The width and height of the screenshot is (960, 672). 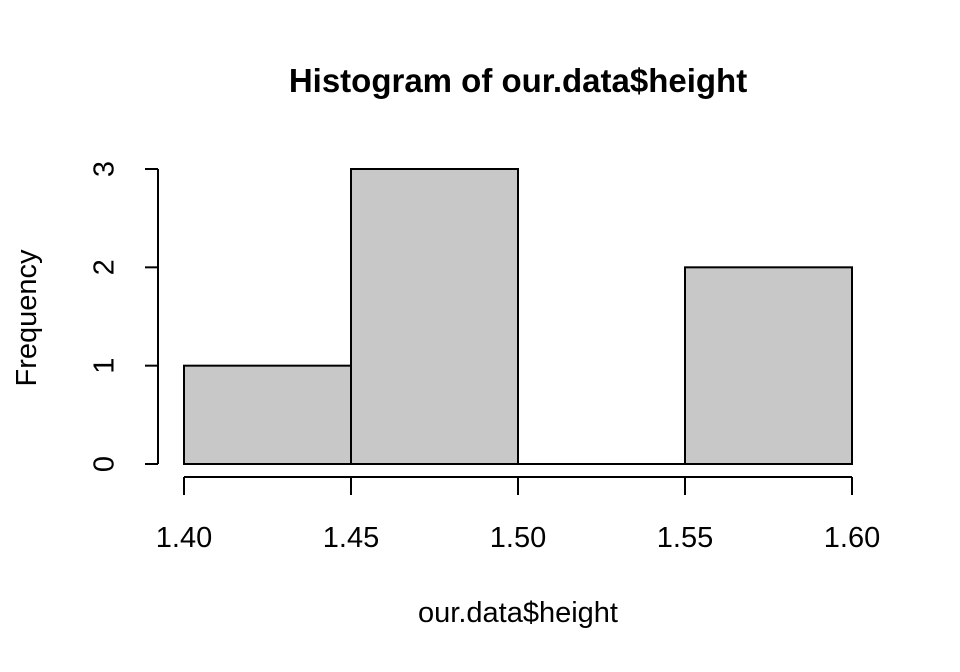 What do you see at coordinates (518, 538) in the screenshot?
I see `x-tick-label: 1.50` at bounding box center [518, 538].